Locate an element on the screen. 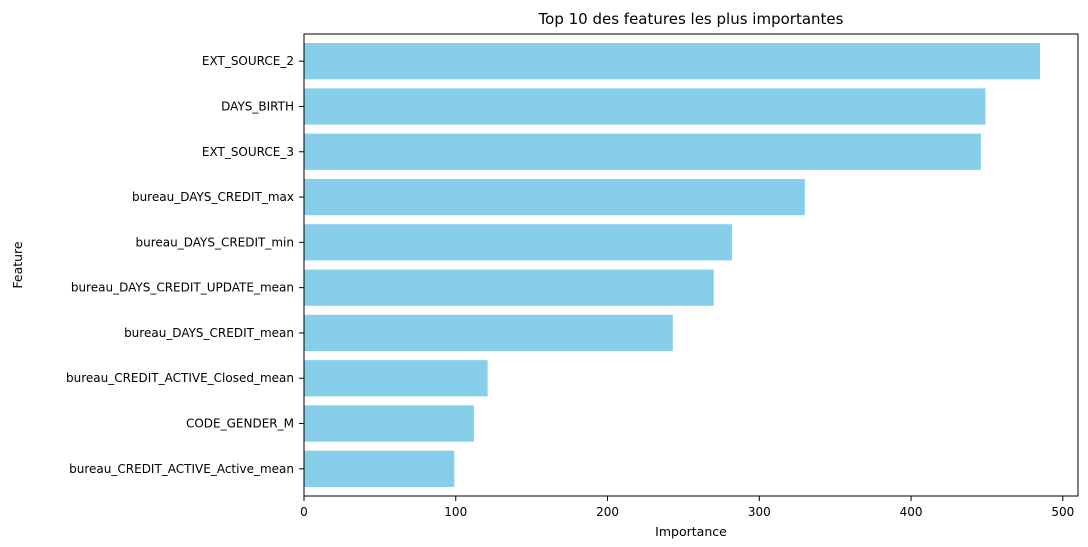 This screenshot has width=1088, height=547. y-tick-label: EXT_SOURCE_2 is located at coordinates (248, 61).